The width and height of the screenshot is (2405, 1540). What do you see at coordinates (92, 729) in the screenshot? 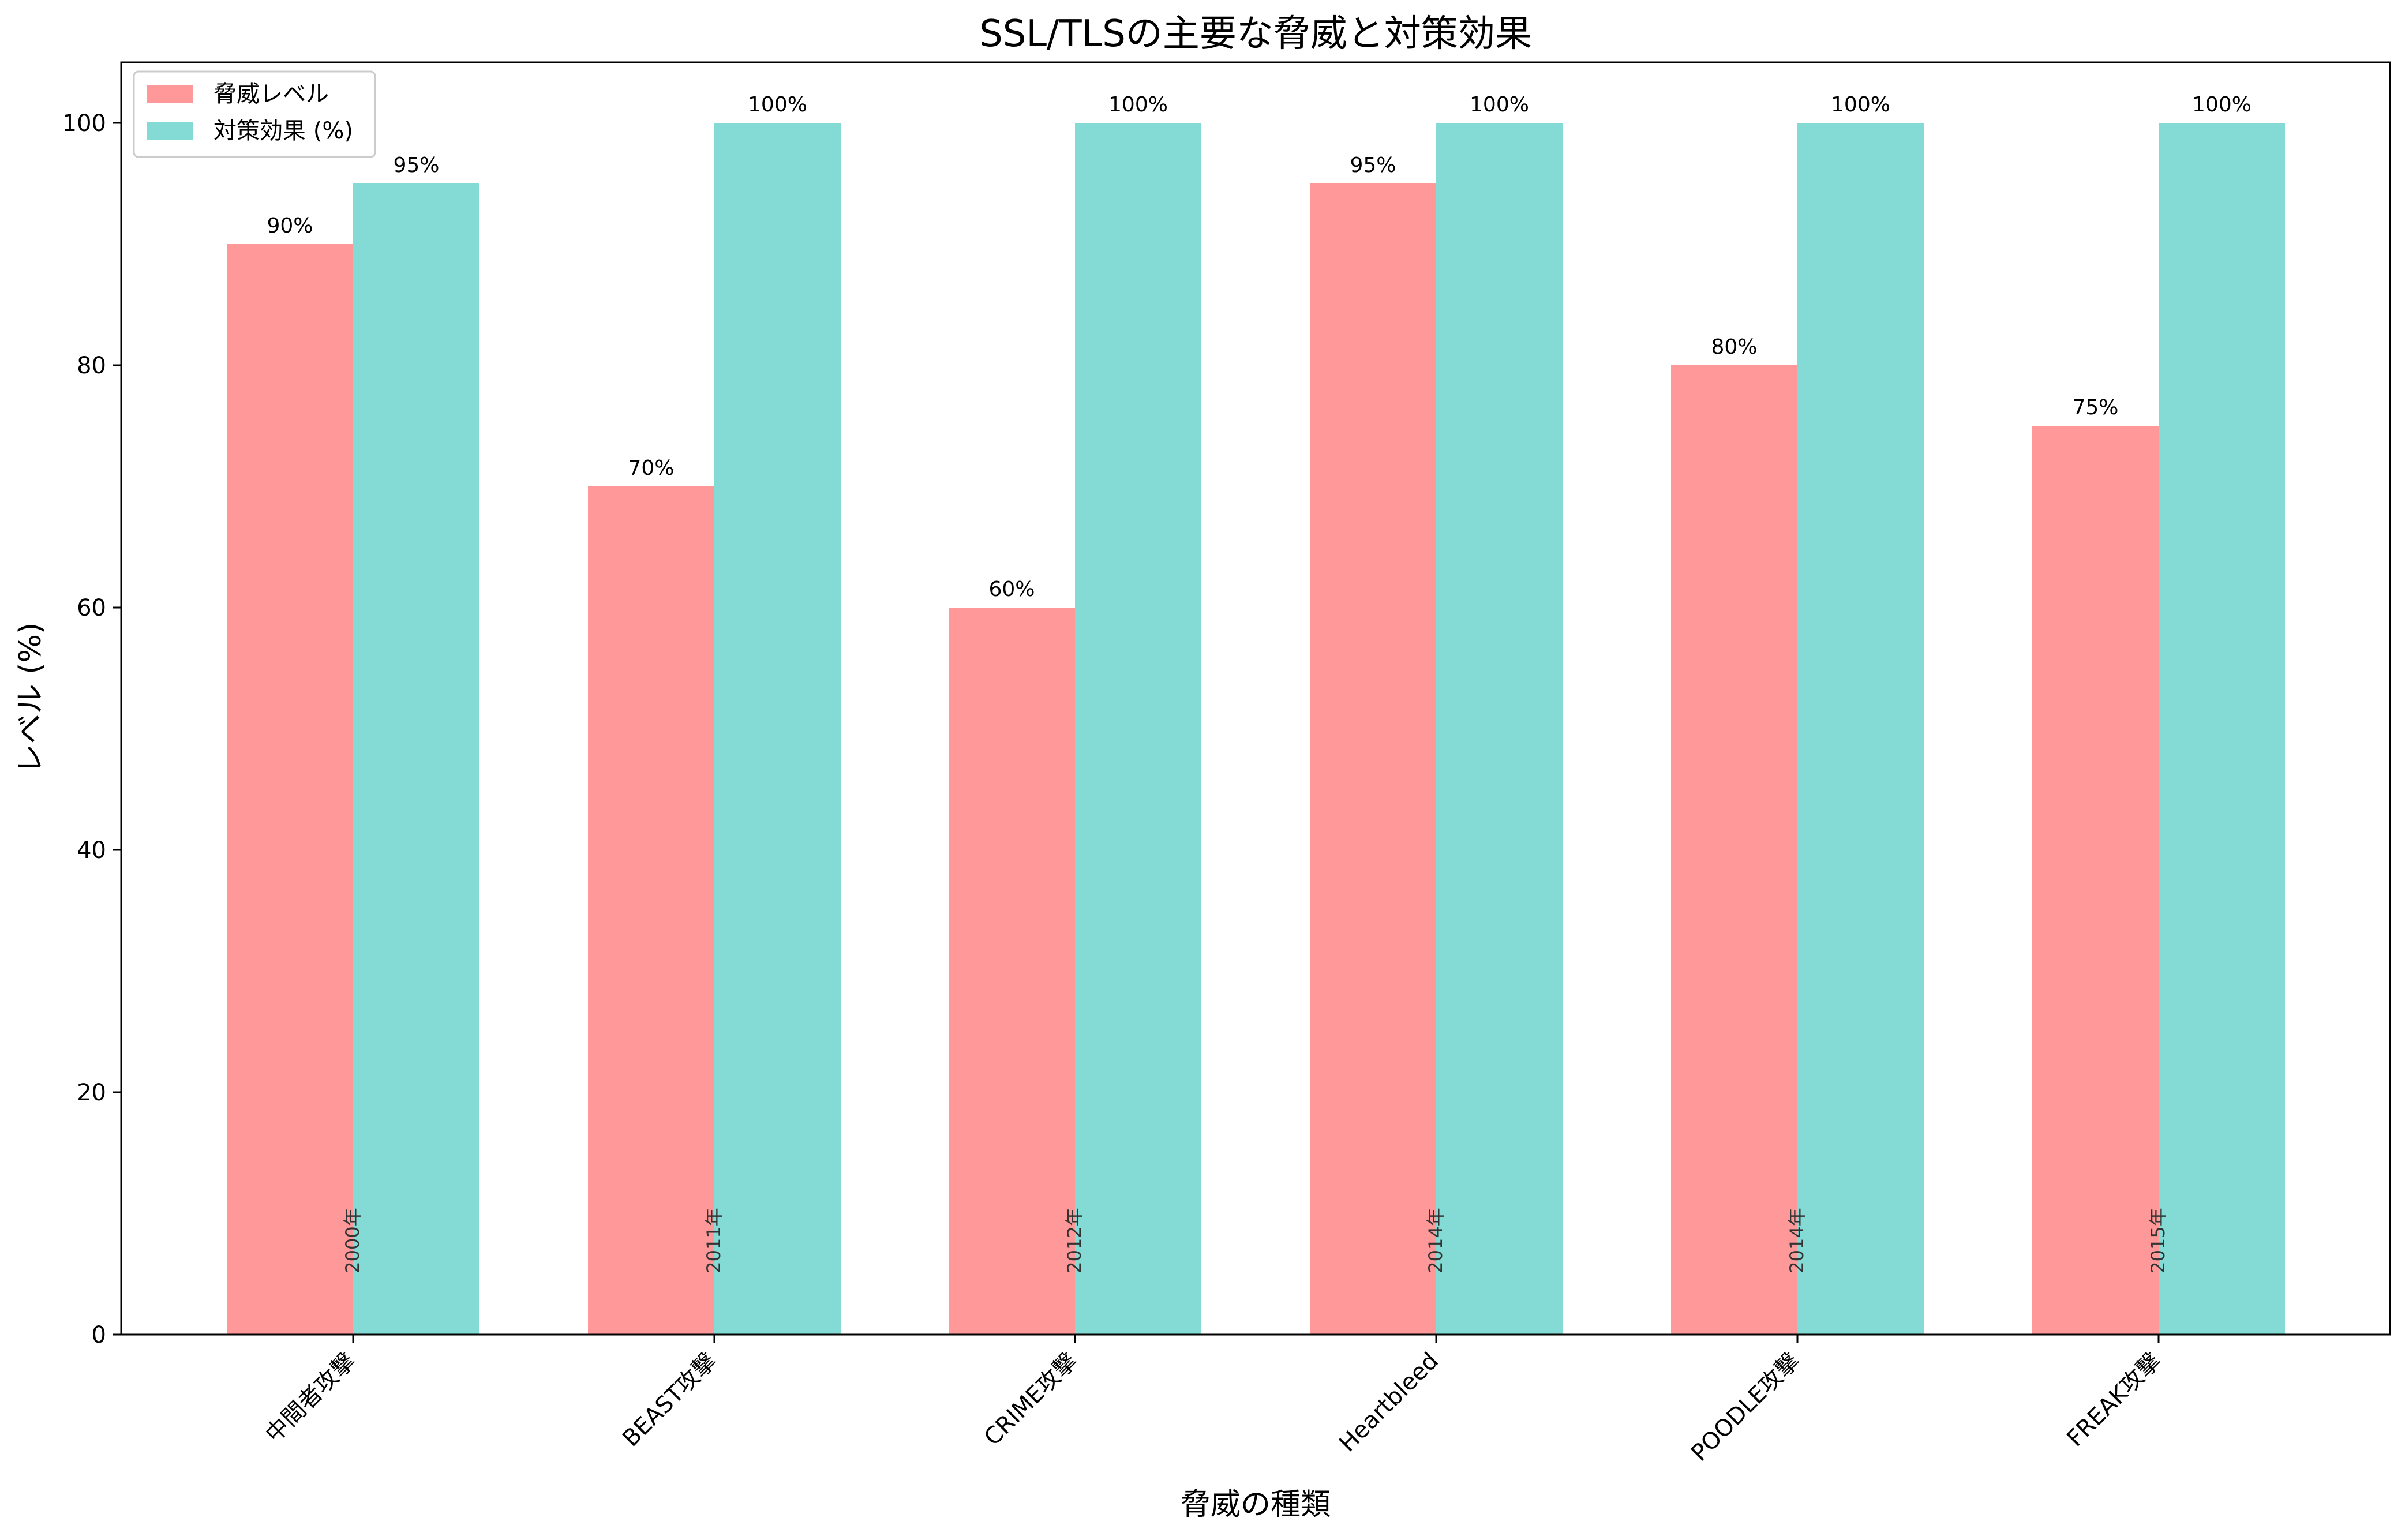
I see `y-axis: 0 20 40 60 80 100` at bounding box center [92, 729].